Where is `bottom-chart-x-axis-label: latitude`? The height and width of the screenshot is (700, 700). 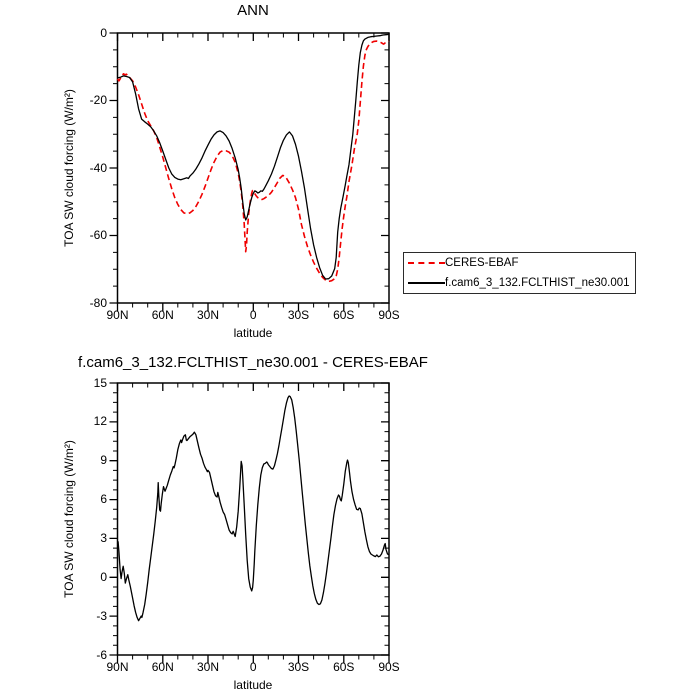
bottom-chart-x-axis-label: latitude is located at coordinates (253, 685).